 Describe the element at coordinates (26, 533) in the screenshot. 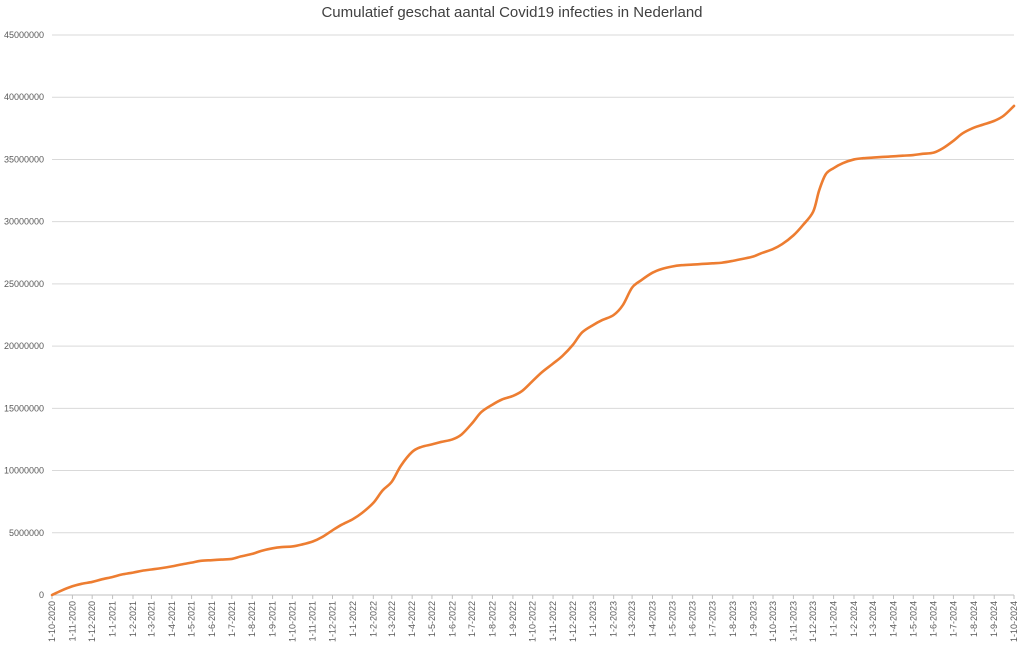

I see `y-tick-label: 5000000` at that location.